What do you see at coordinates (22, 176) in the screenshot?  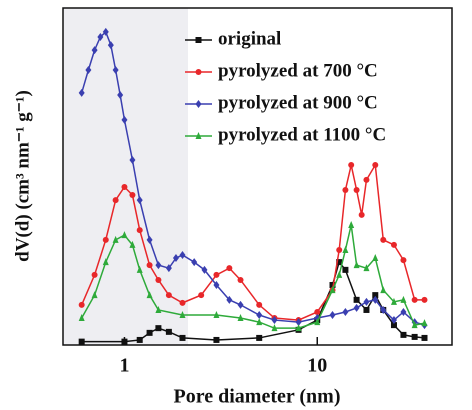 I see `y-axis-label: dV(d) (cm³ nm⁻¹ g⁻¹)` at bounding box center [22, 176].